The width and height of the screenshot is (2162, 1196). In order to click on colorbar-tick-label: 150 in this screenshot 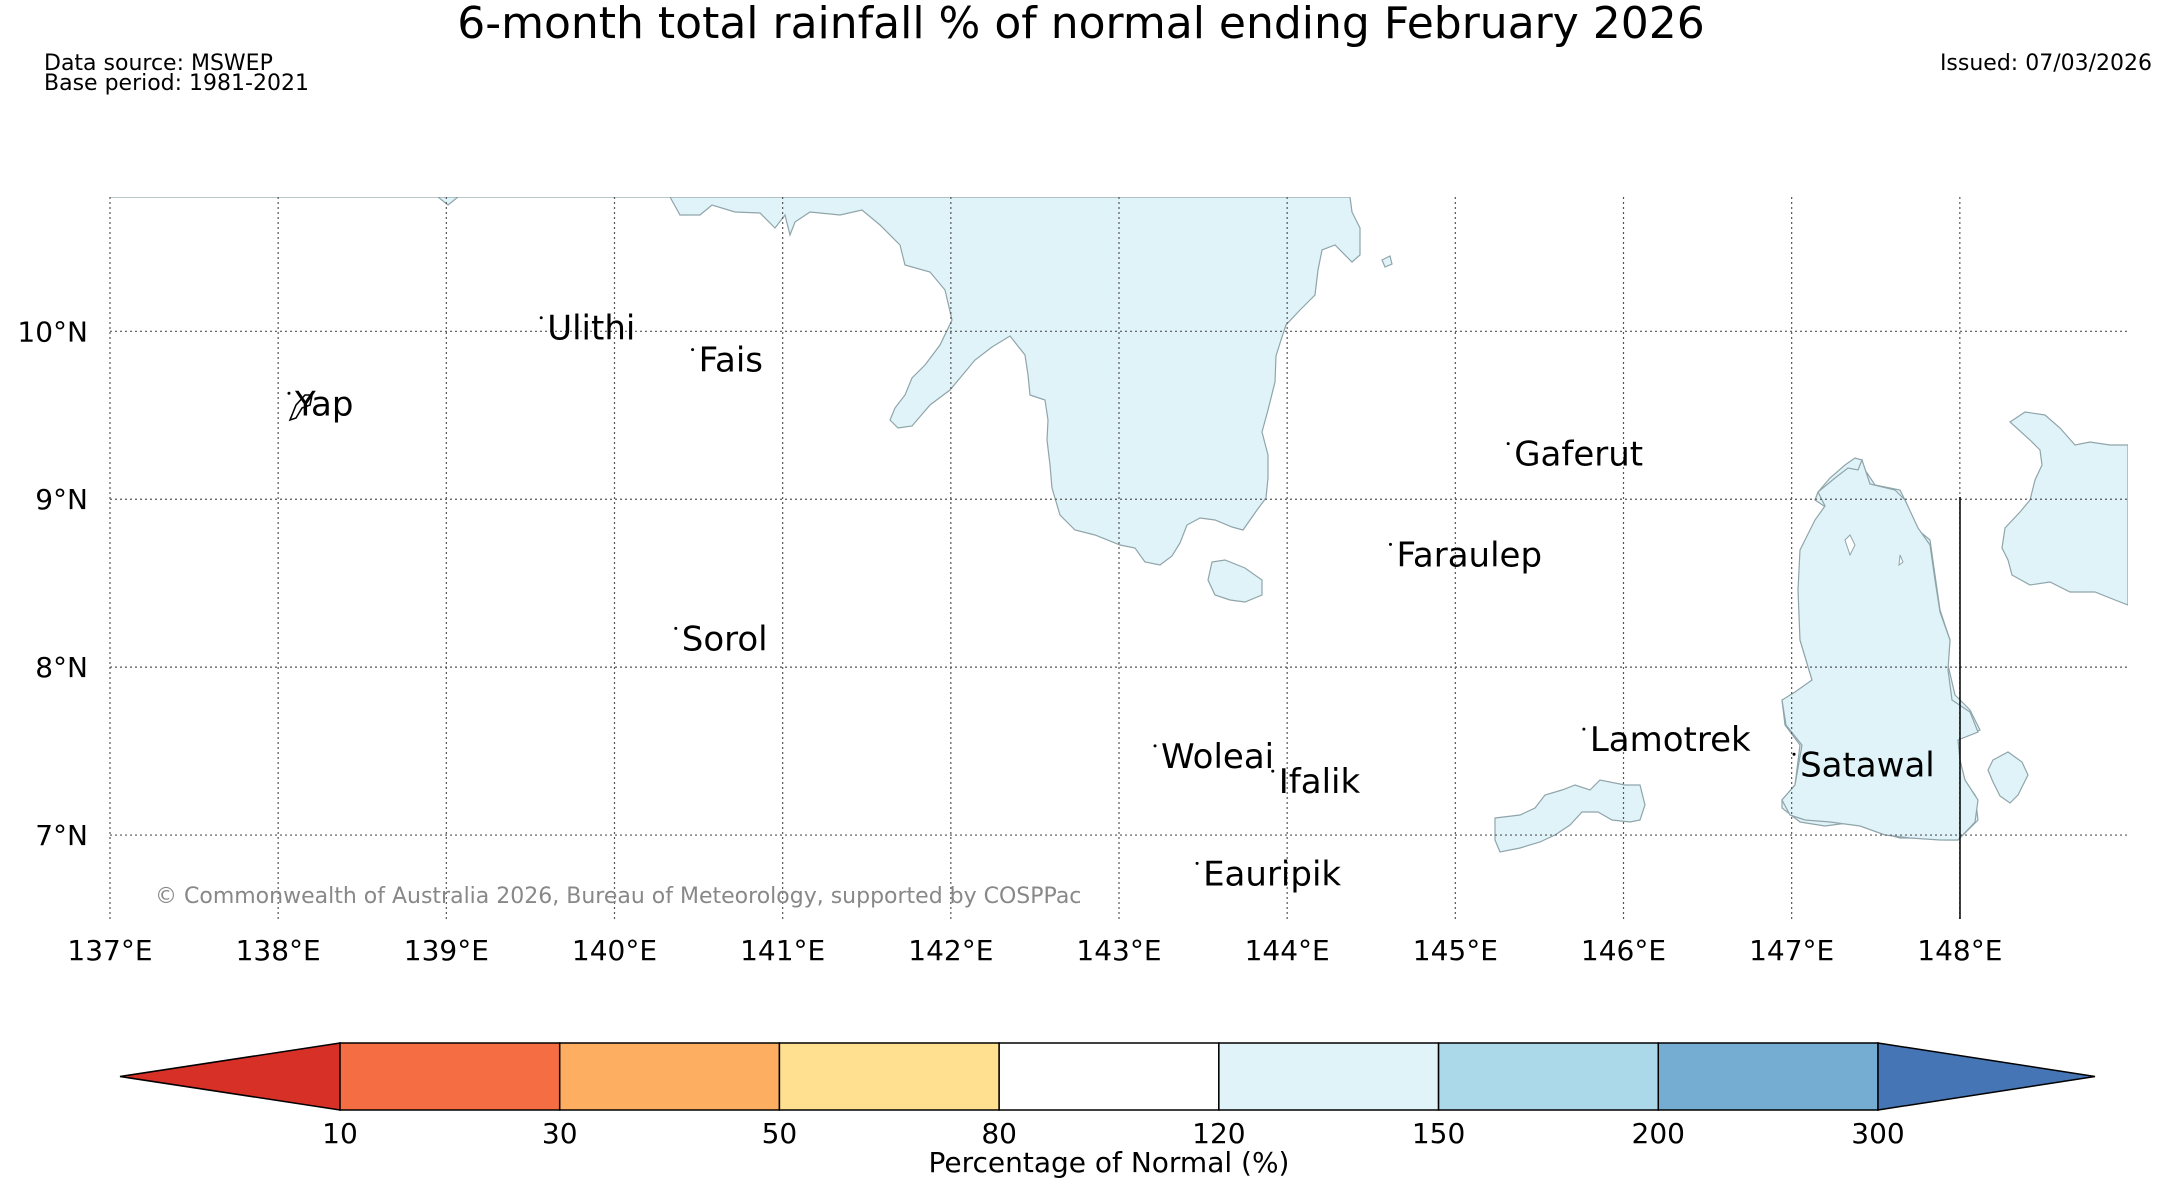, I will do `click(1438, 1133)`.